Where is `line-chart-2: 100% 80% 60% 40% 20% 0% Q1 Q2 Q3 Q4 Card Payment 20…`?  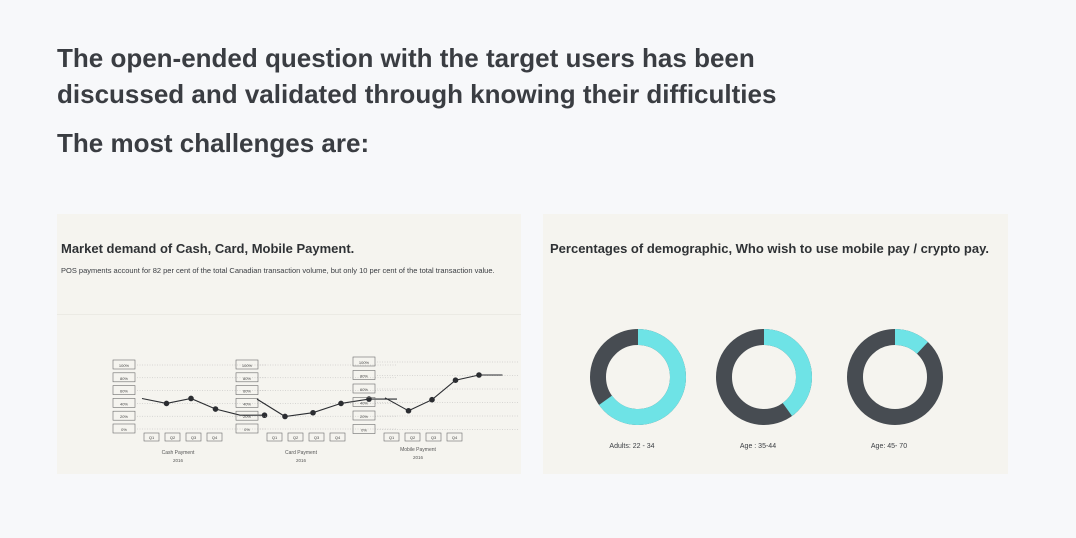 line-chart-2: 100% 80% 60% 40% 20% 0% Q1 Q2 Q3 Q4 Card Payment 20… is located at coordinates (316, 411).